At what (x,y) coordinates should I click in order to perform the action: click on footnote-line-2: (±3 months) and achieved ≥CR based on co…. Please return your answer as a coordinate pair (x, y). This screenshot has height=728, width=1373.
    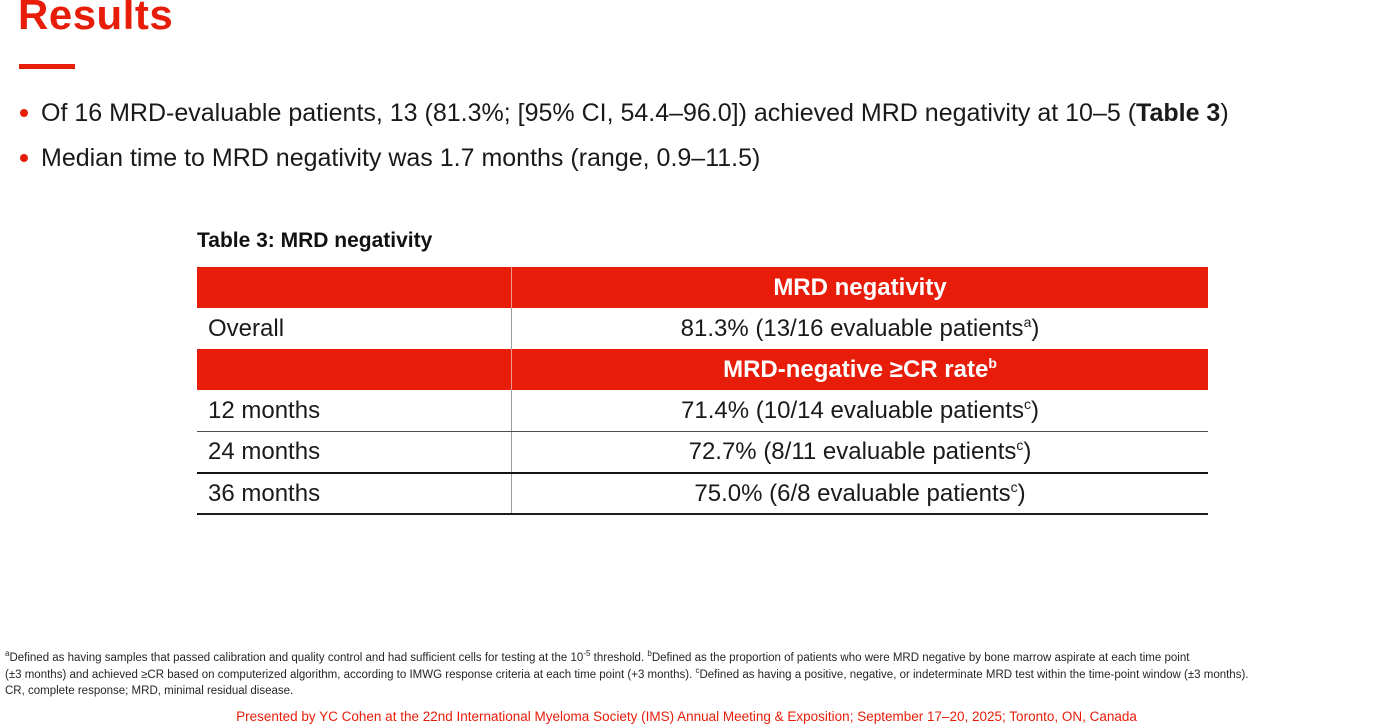
    Looking at the image, I should click on (686, 674).